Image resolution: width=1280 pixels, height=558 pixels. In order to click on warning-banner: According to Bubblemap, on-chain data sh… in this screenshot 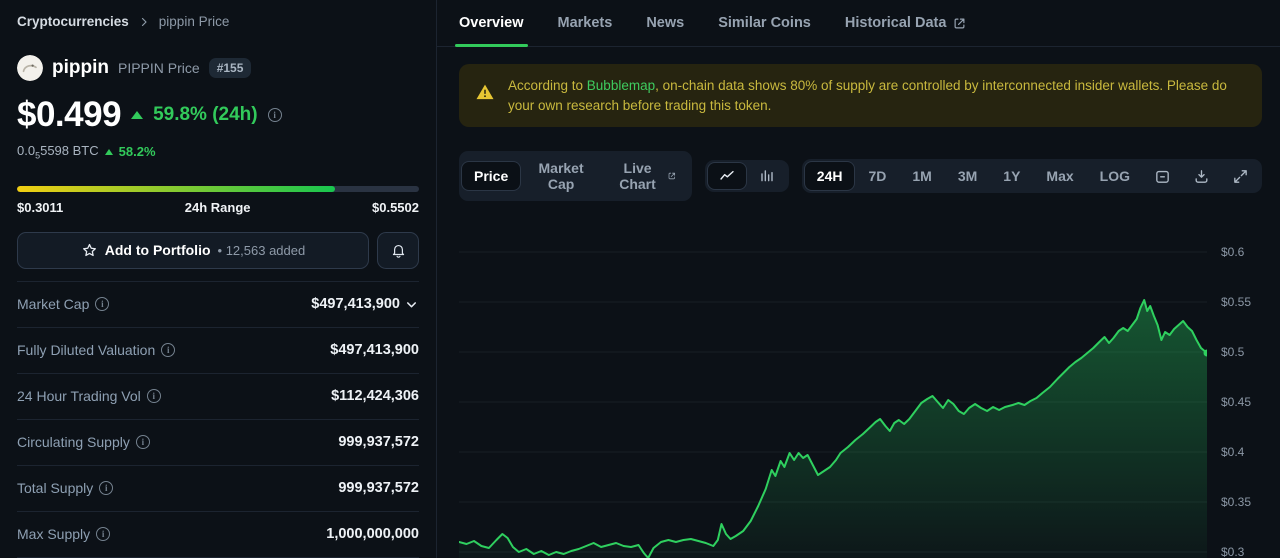, I will do `click(860, 96)`.